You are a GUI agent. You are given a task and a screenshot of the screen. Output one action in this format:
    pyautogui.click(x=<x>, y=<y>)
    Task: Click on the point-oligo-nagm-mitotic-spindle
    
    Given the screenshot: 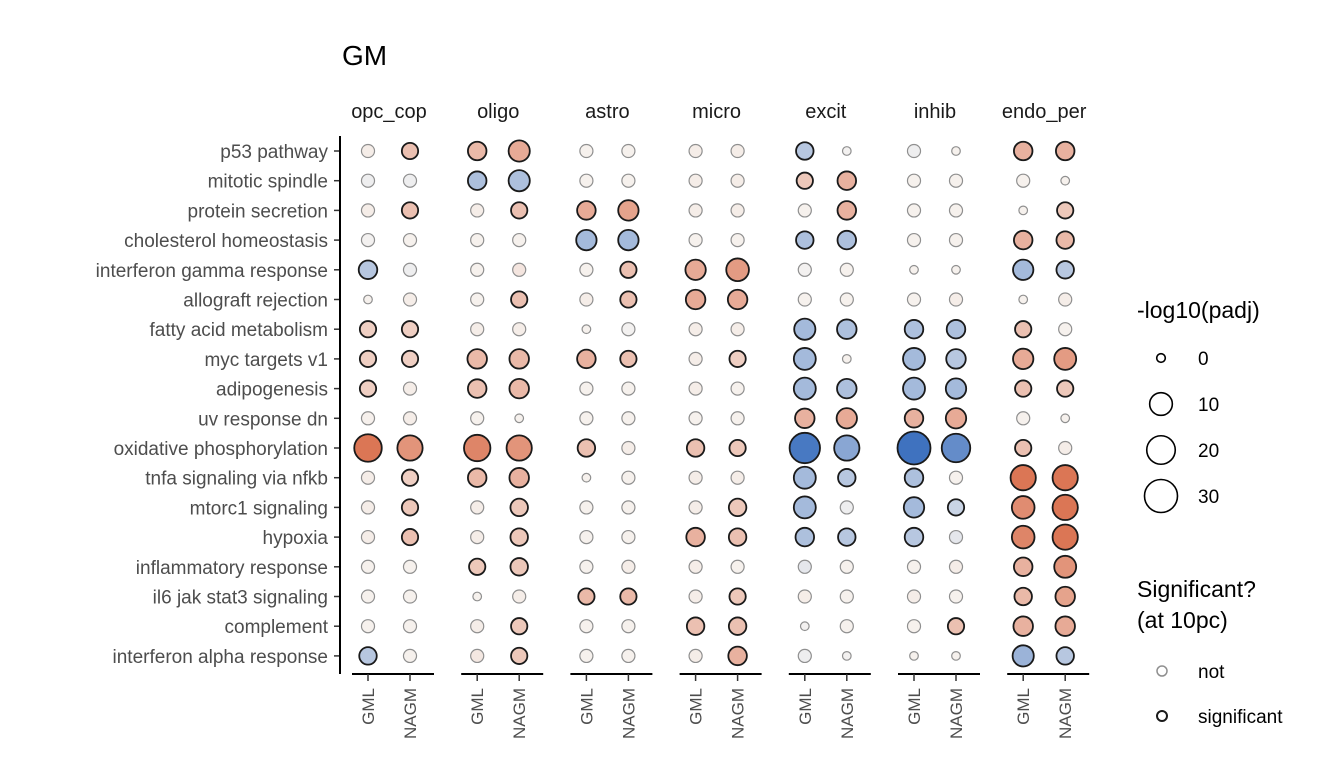 What is the action you would take?
    pyautogui.click(x=519, y=181)
    